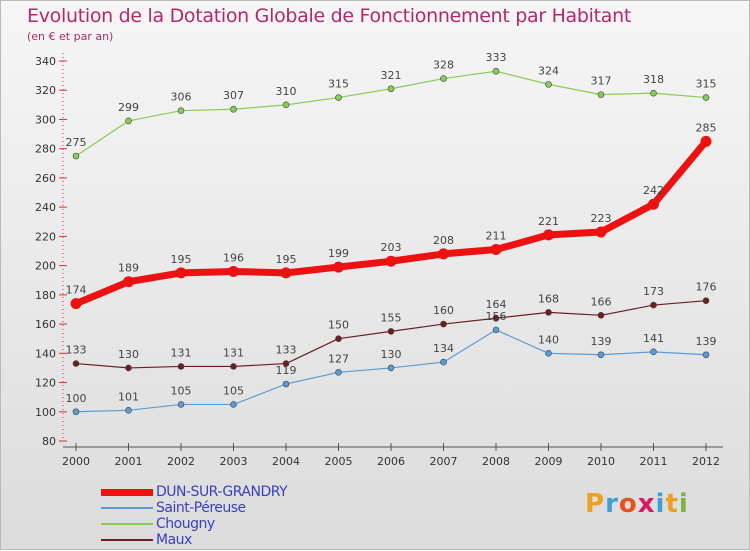 The width and height of the screenshot is (750, 551). What do you see at coordinates (201, 508) in the screenshot?
I see `legend-label: Saint-Péreuse` at bounding box center [201, 508].